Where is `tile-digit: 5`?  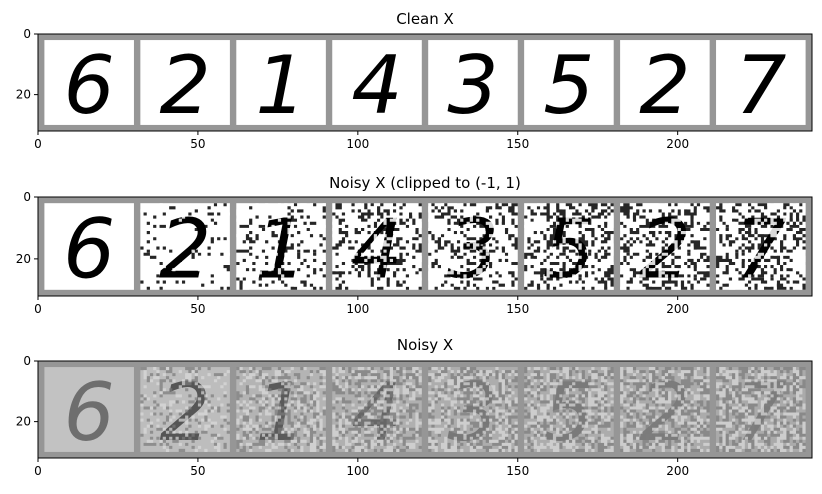 tile-digit: 5 is located at coordinates (568, 86).